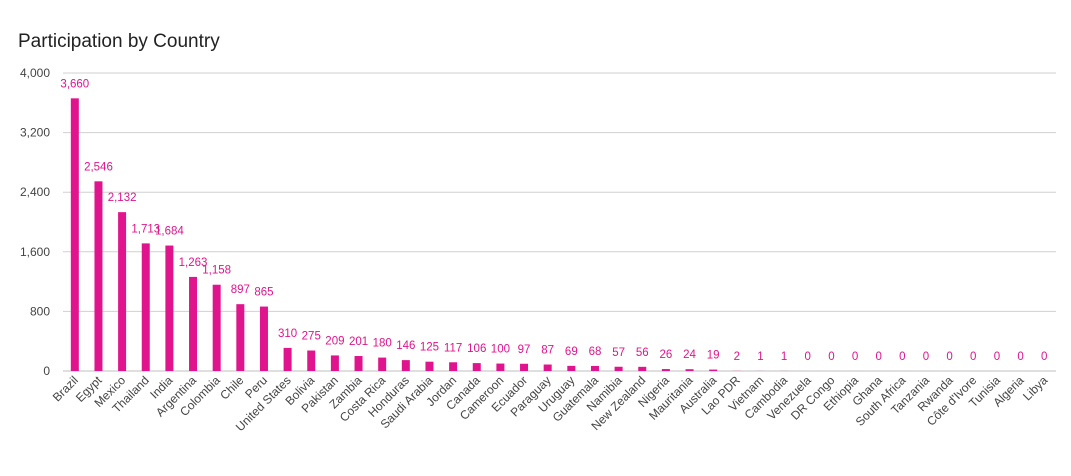  What do you see at coordinates (571, 352) in the screenshot?
I see `data-label: 69` at bounding box center [571, 352].